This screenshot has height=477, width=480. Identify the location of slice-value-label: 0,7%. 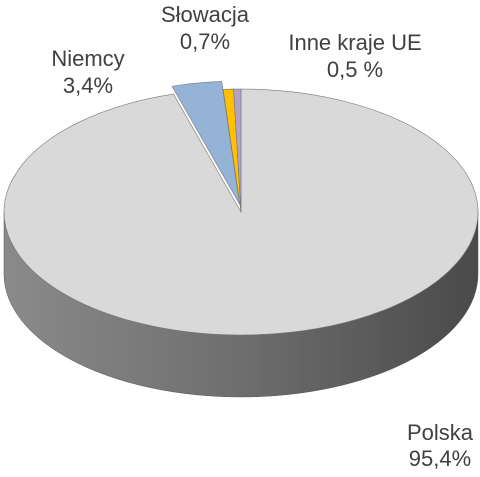
(205, 41).